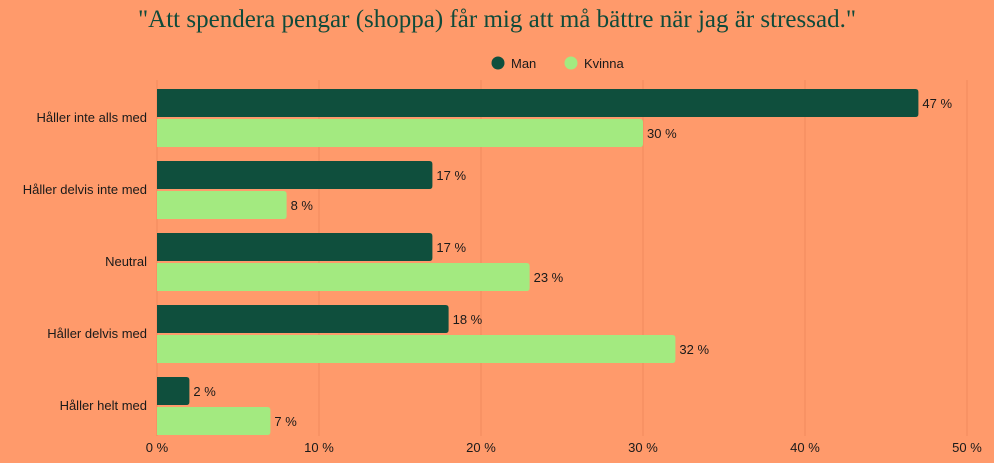  I want to click on data-label-kvinna: 23 %, so click(549, 277).